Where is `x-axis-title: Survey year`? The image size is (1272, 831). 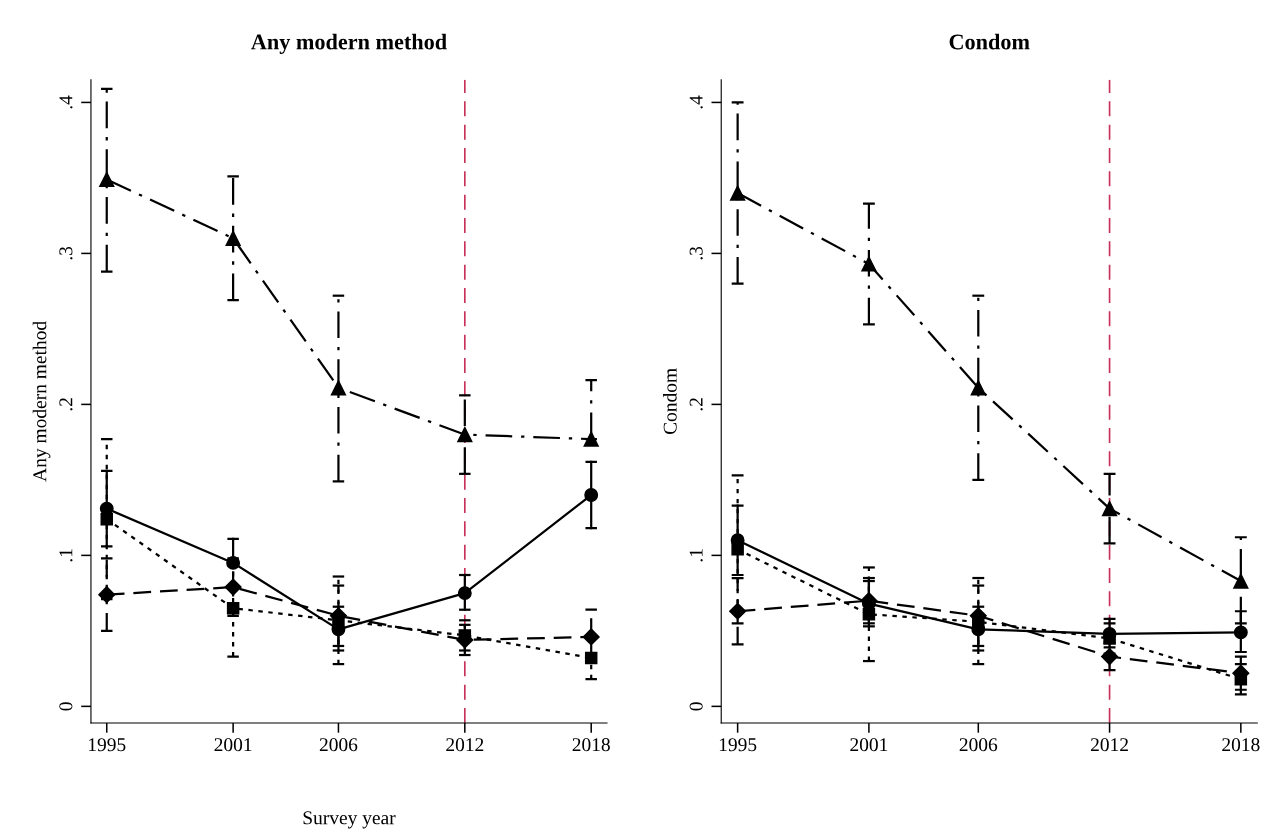 x-axis-title: Survey year is located at coordinates (349, 820).